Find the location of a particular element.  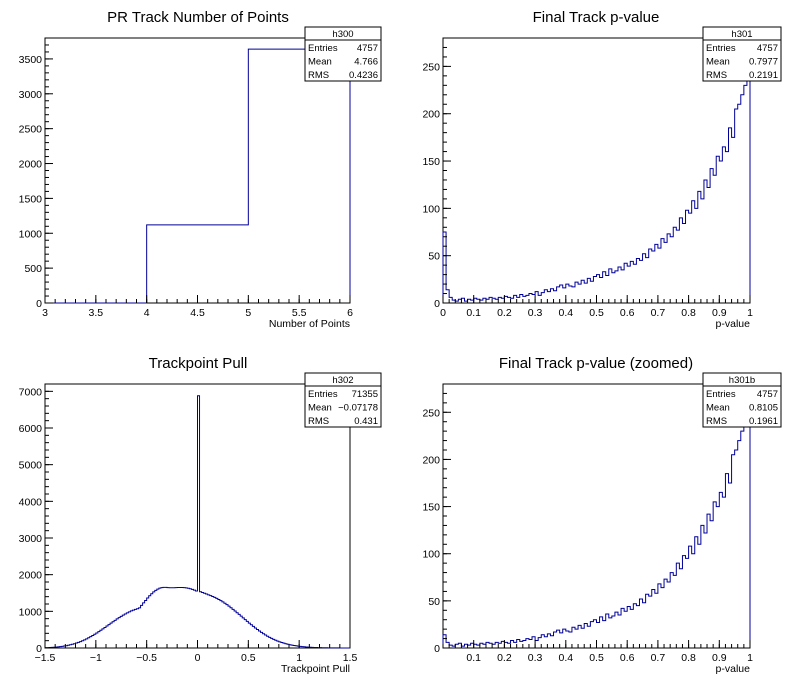

plot-frame is located at coordinates (197, 170).